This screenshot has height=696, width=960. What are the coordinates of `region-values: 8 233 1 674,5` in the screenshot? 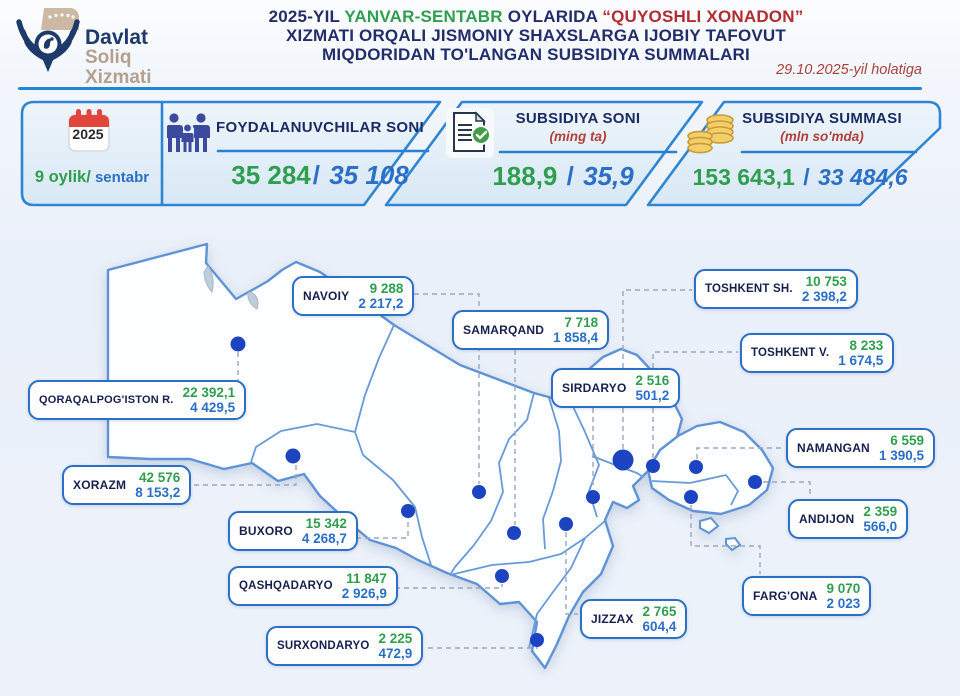 It's located at (860, 353).